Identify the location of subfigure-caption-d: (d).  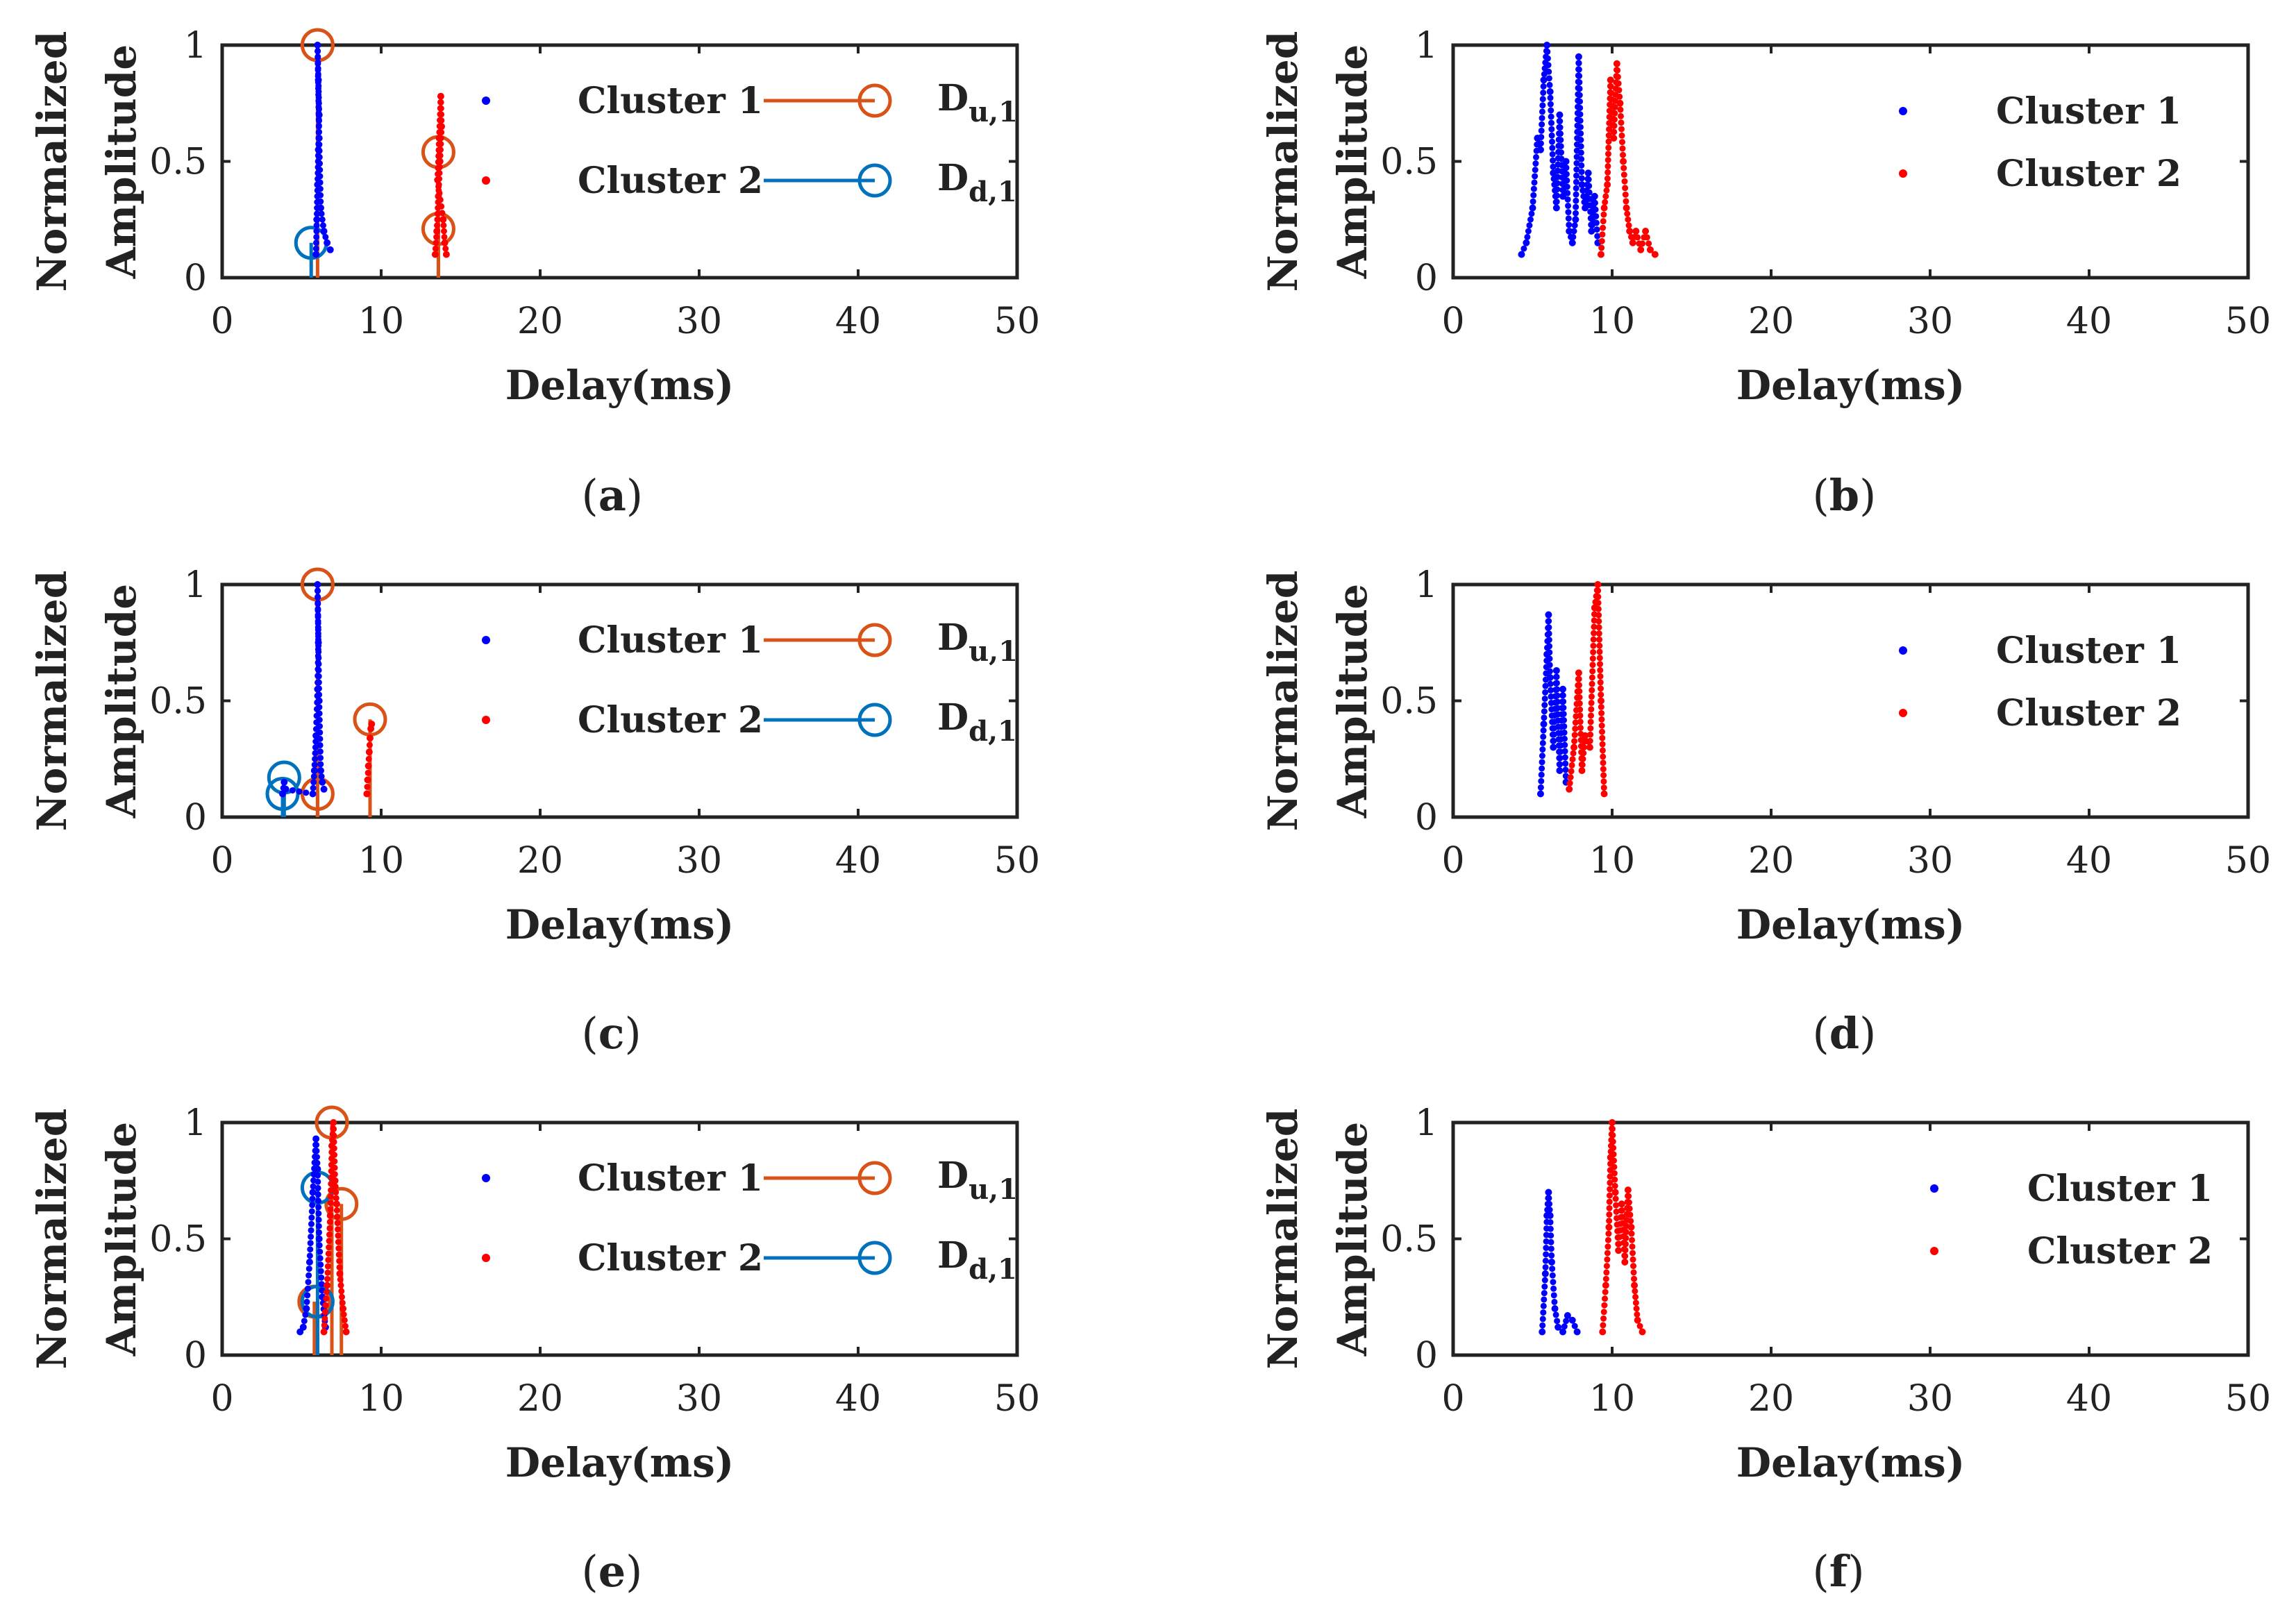
(1845, 1033).